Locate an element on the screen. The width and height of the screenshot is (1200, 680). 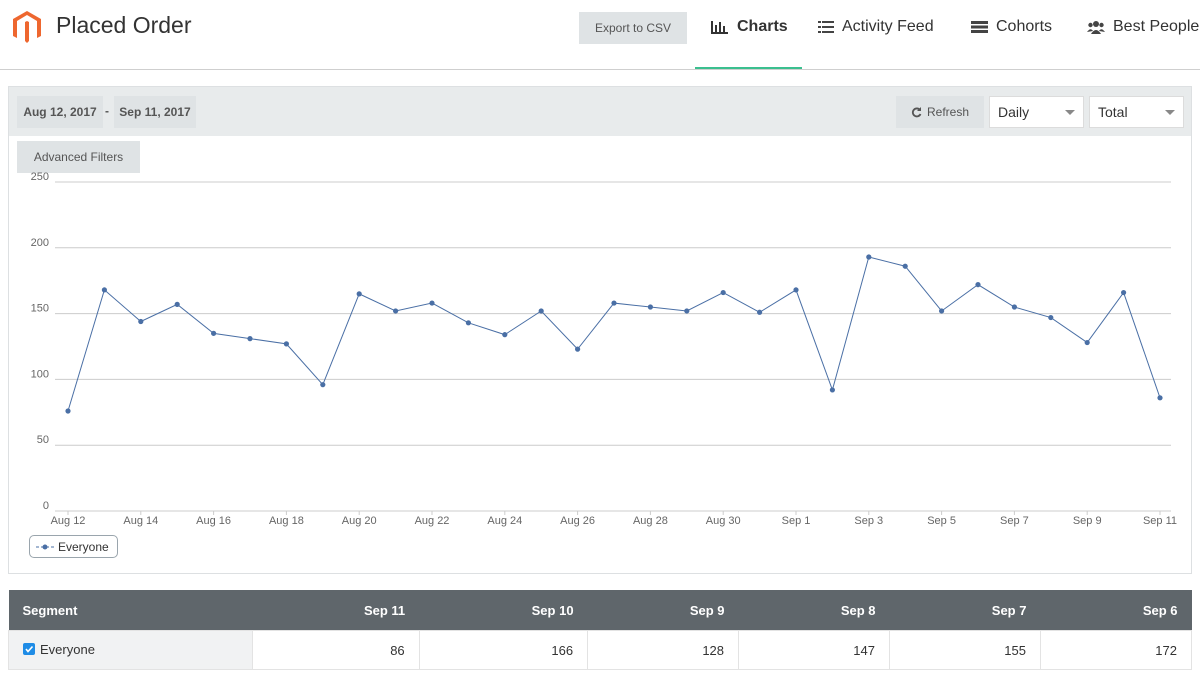
select-value: Total is located at coordinates (1113, 112).